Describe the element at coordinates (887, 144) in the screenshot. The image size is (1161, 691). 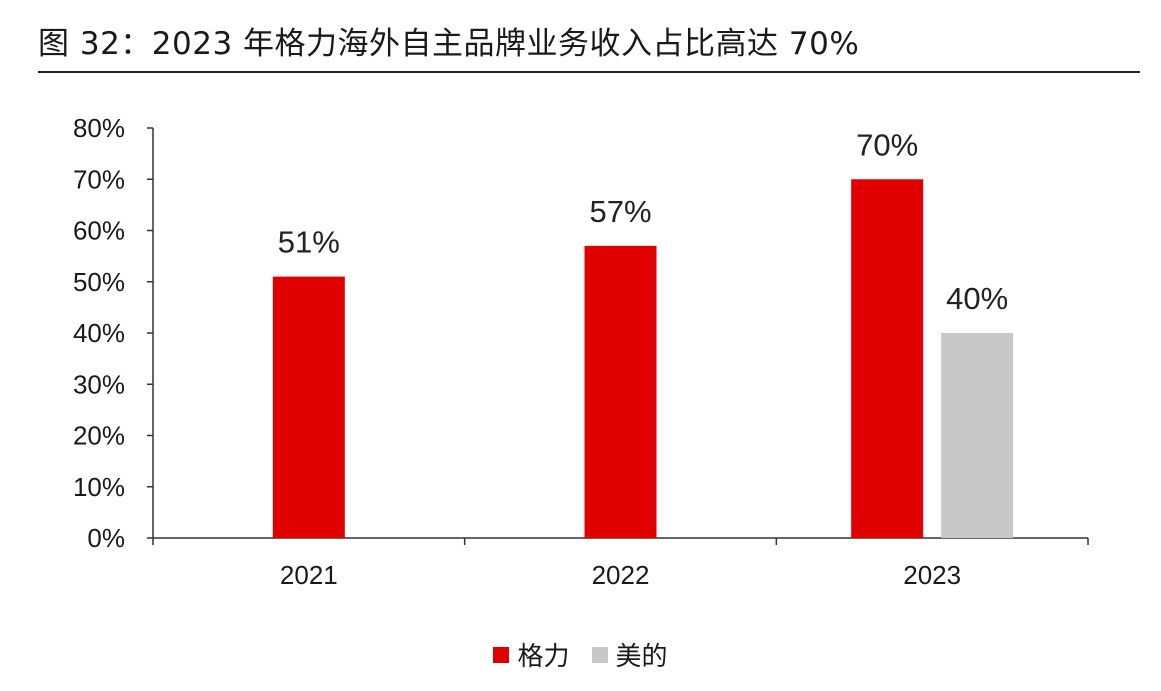
I see `data-label: 70%` at that location.